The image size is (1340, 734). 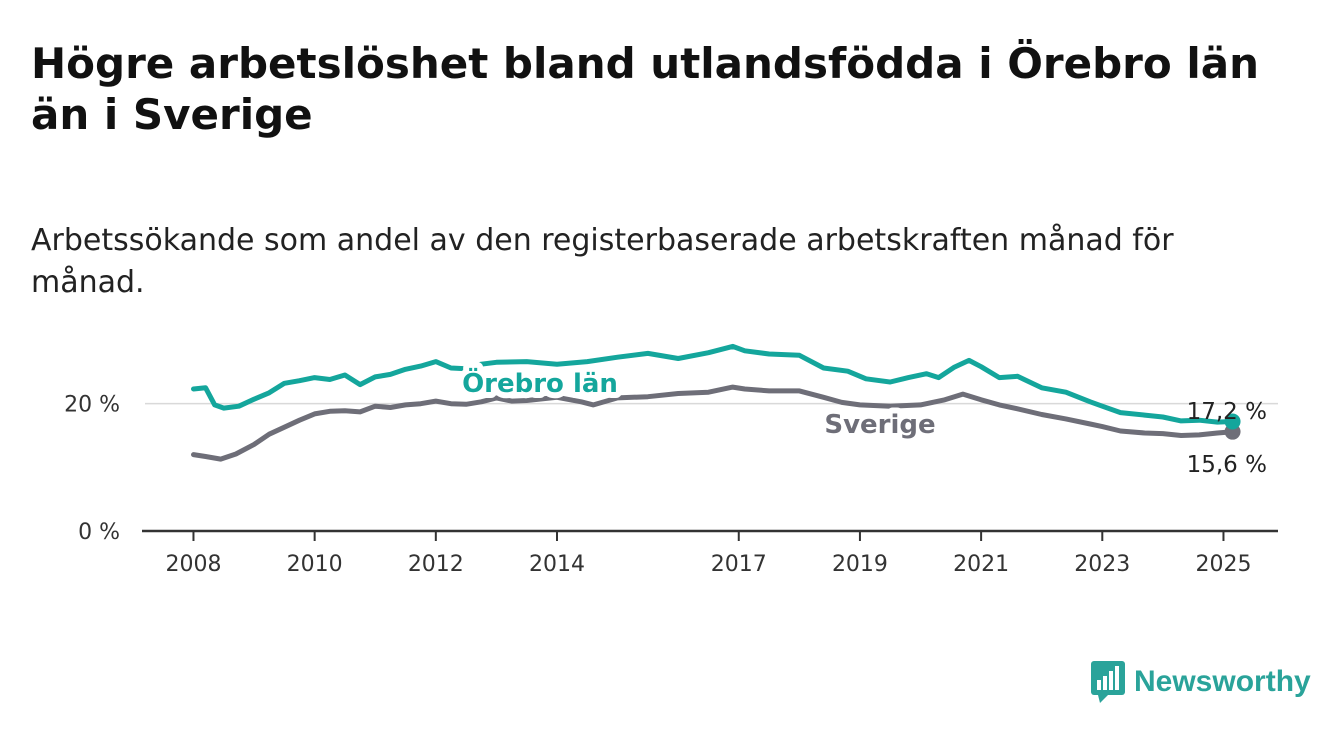 I want to click on series-end-point, so click(x=1232, y=421).